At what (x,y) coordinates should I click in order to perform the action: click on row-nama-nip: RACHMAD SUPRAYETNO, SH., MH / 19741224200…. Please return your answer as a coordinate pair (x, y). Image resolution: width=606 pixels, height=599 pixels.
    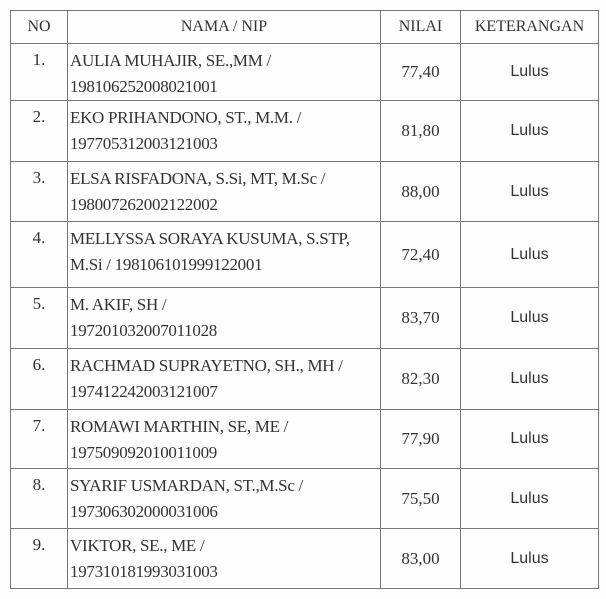
    Looking at the image, I should click on (224, 379).